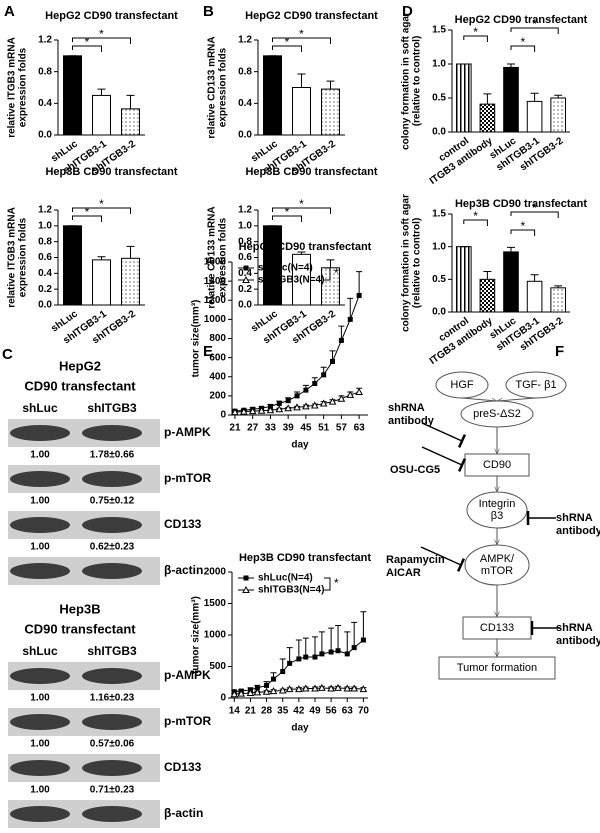 The image size is (600, 833). What do you see at coordinates (217, 666) in the screenshot?
I see `y-tick-label: 500` at bounding box center [217, 666].